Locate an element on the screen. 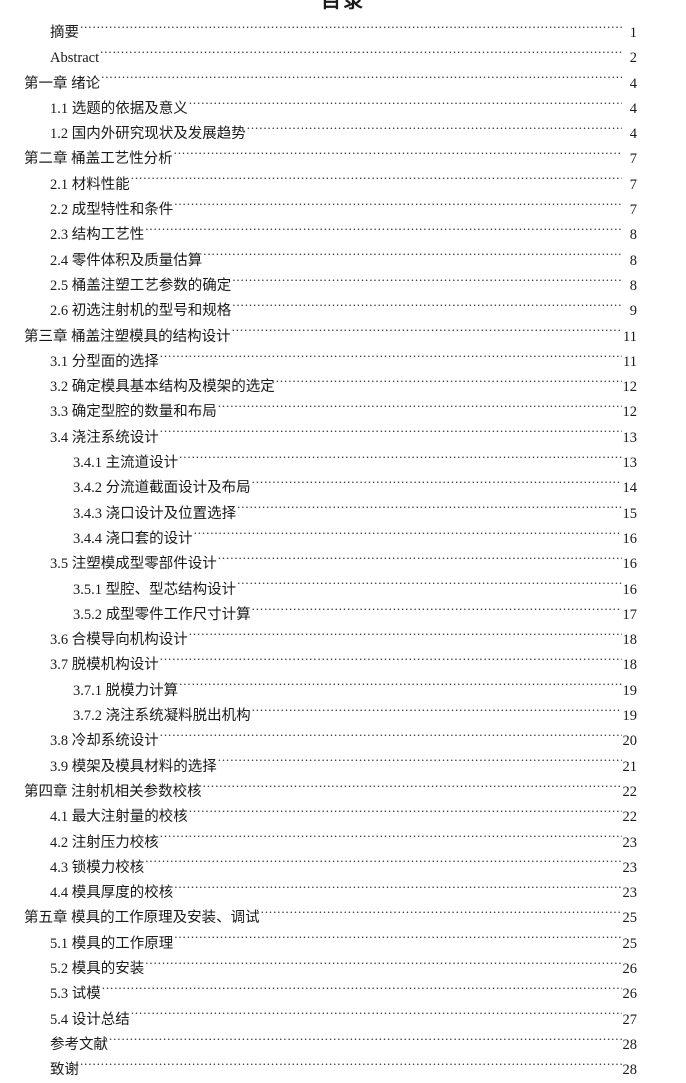  toc-entry-page-number: 27 is located at coordinates (630, 1019).